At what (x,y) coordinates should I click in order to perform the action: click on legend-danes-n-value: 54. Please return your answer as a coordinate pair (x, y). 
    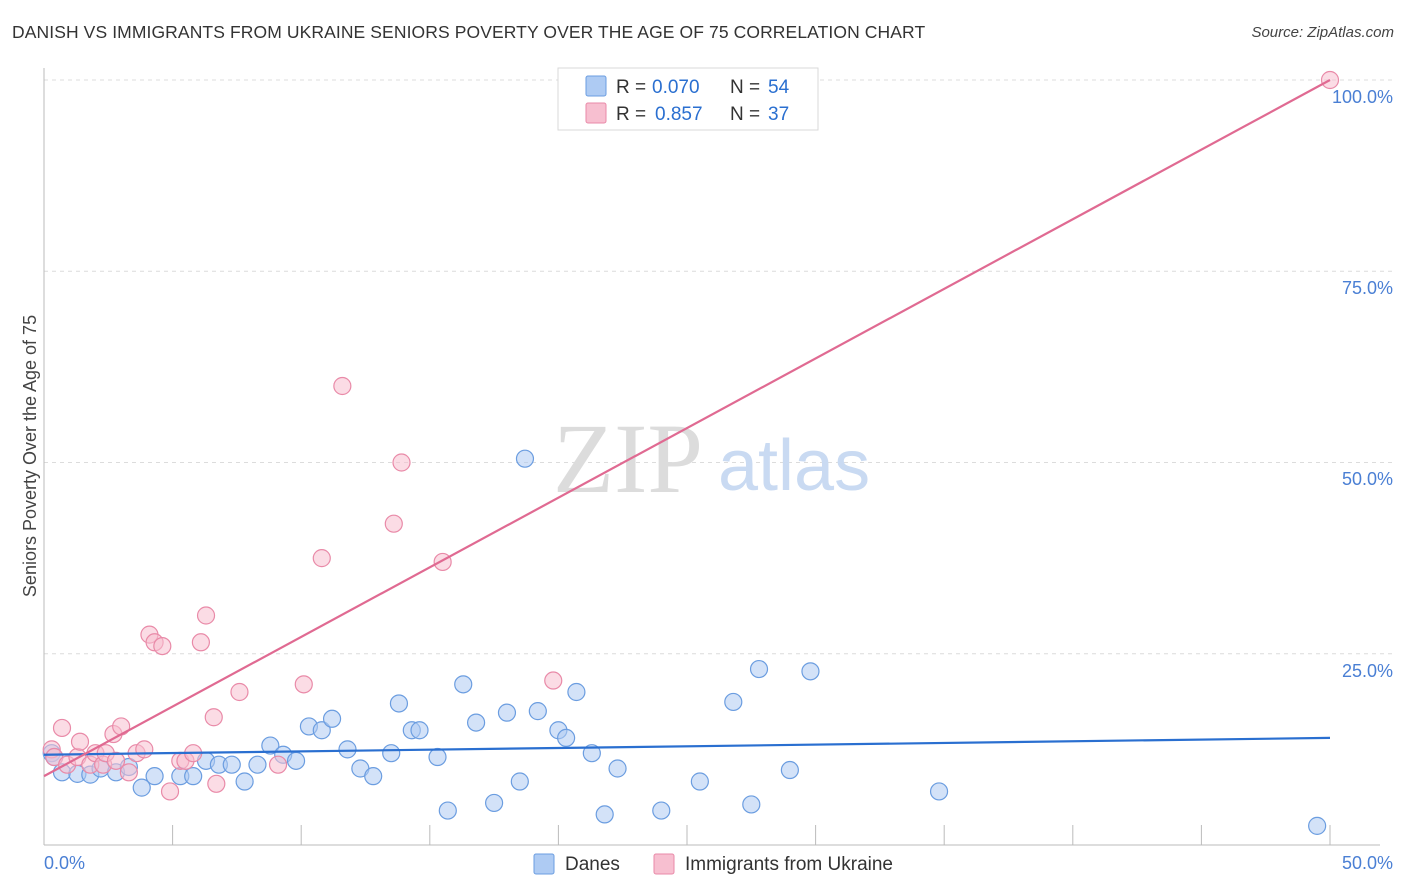
    Looking at the image, I should click on (779, 87).